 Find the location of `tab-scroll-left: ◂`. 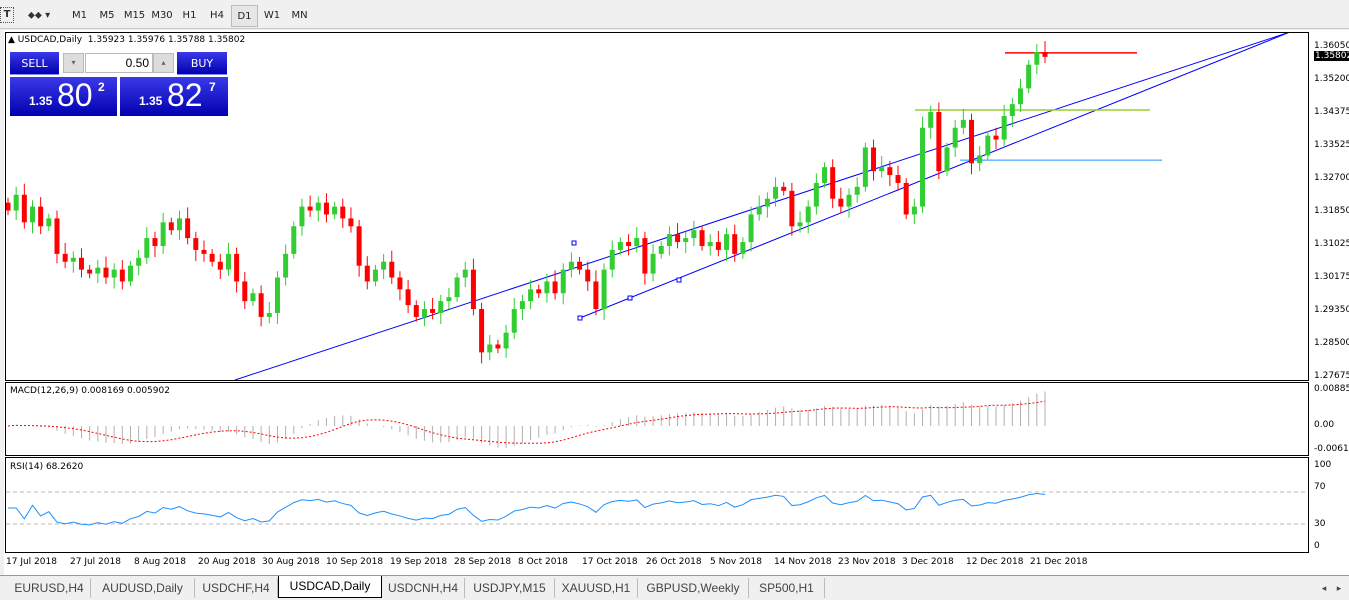

tab-scroll-left: ◂ is located at coordinates (1324, 588).